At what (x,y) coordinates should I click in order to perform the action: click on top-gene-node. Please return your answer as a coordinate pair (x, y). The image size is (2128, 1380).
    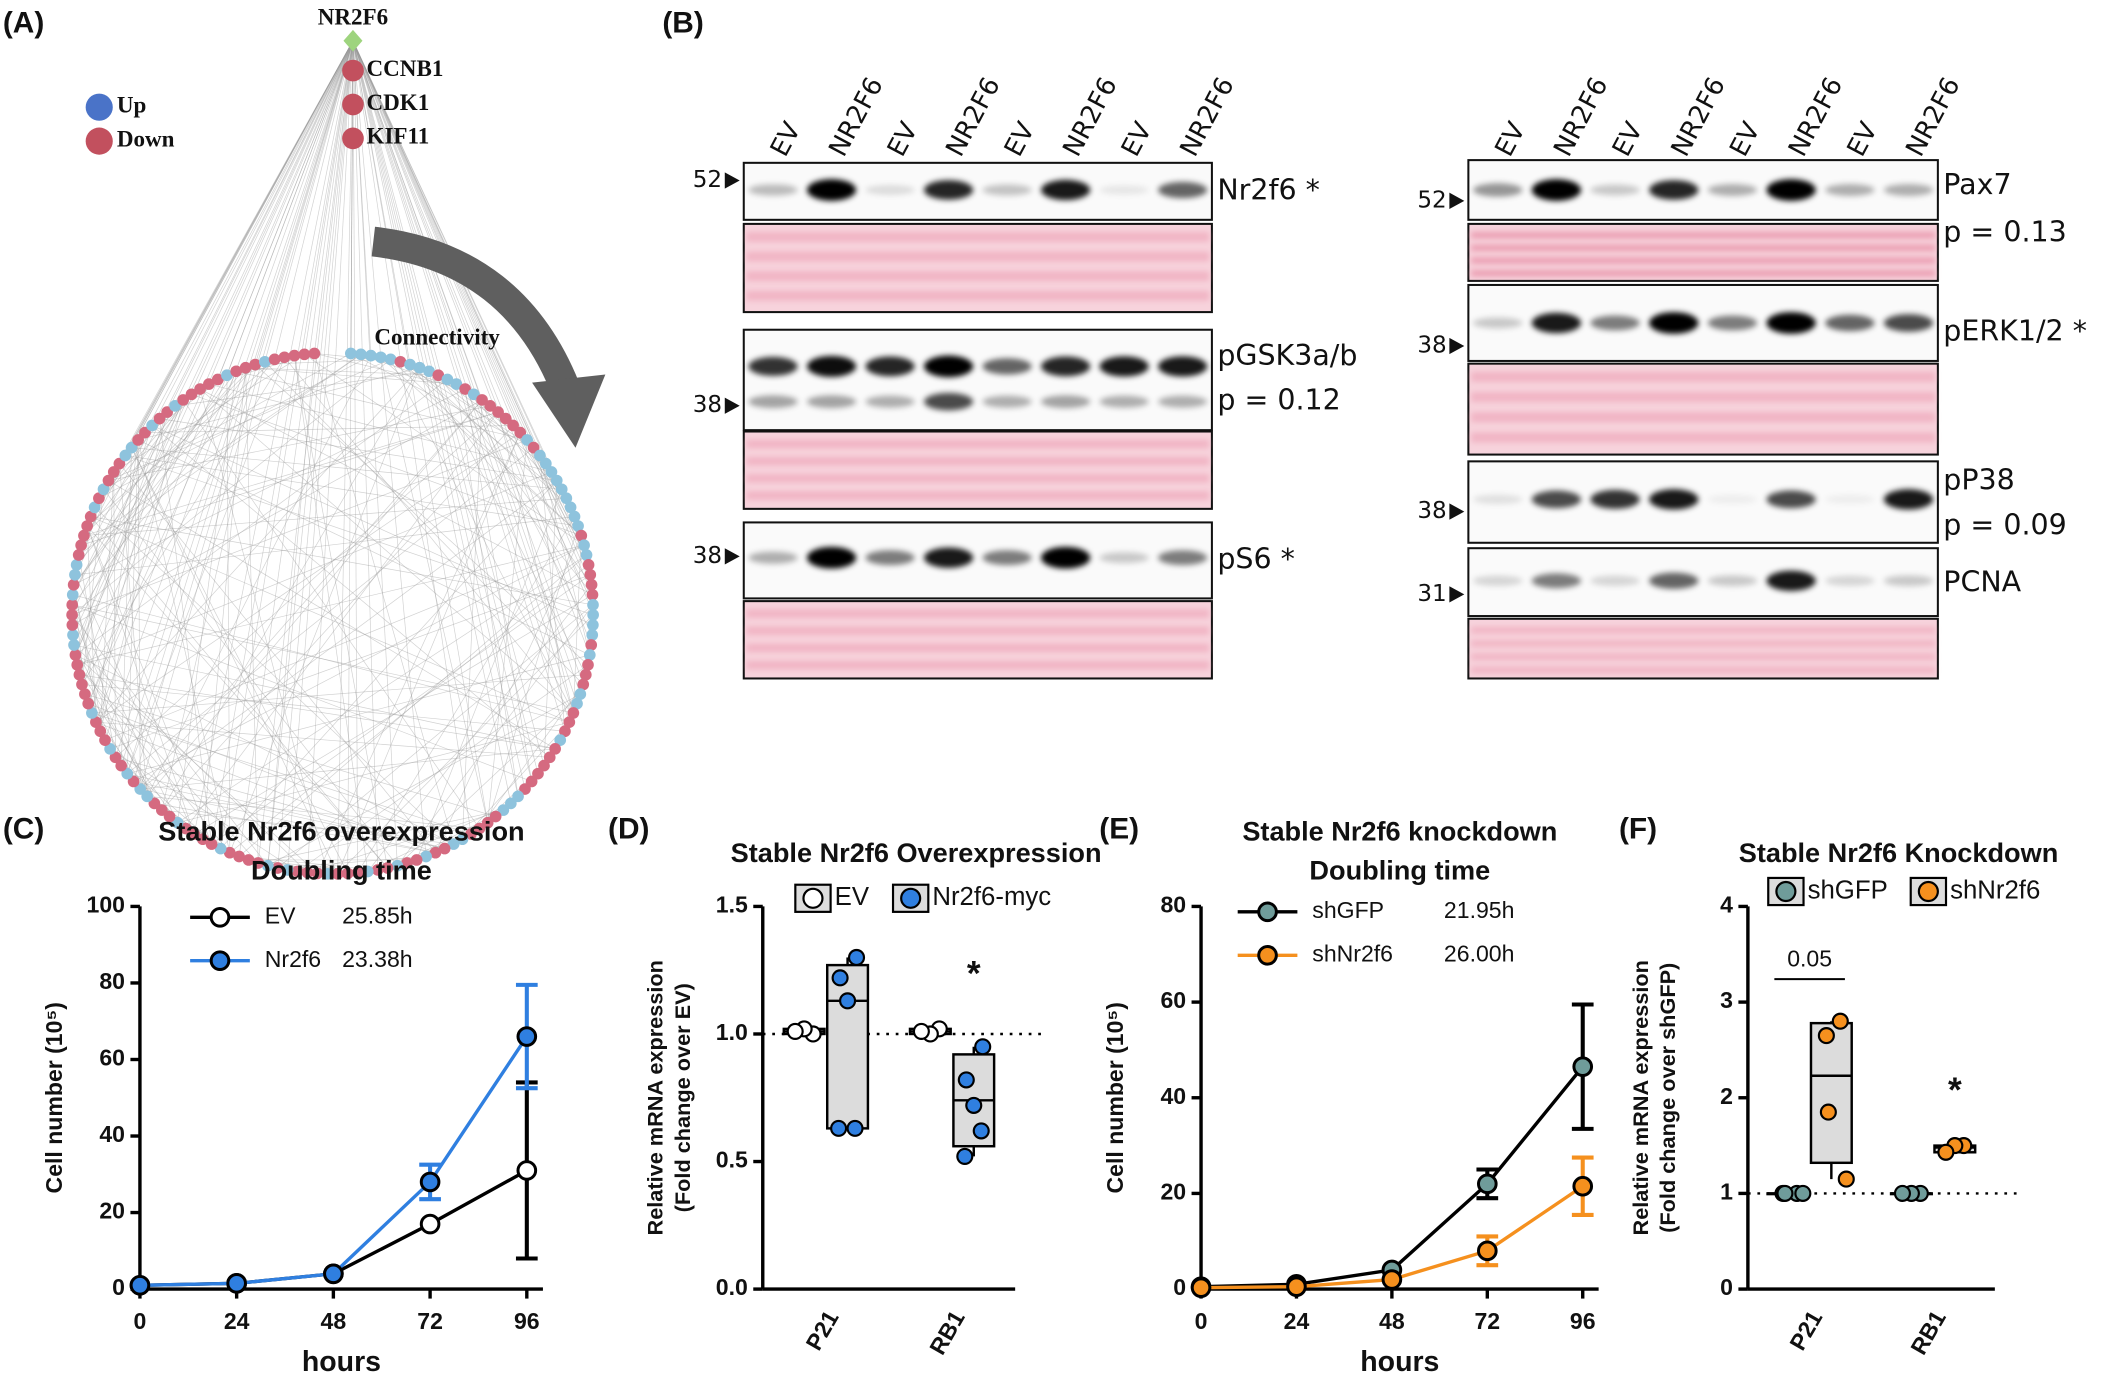
    Looking at the image, I should click on (353, 70).